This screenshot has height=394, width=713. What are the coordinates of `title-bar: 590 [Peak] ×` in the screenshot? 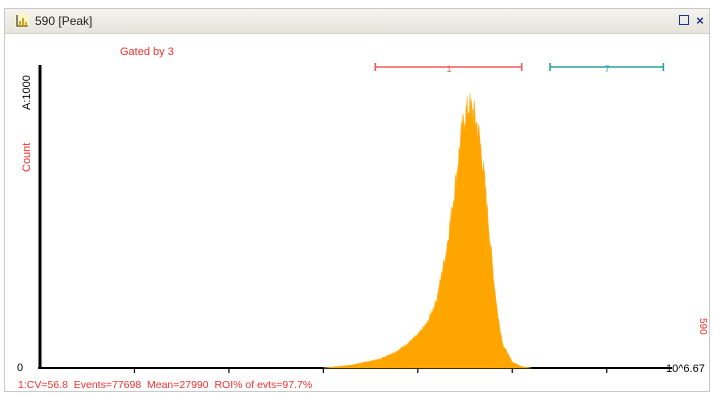 It's located at (357, 21).